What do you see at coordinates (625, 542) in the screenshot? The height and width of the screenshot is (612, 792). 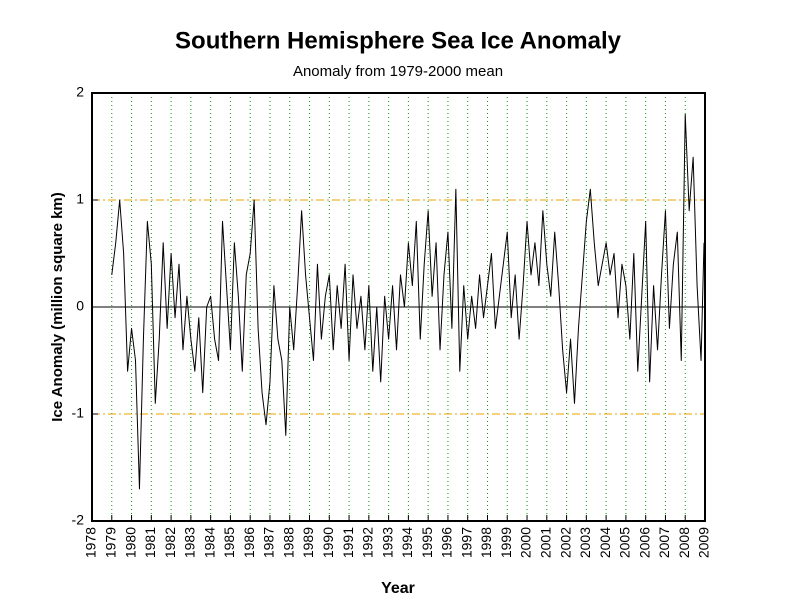 I see `x-tick-label: 2005` at bounding box center [625, 542].